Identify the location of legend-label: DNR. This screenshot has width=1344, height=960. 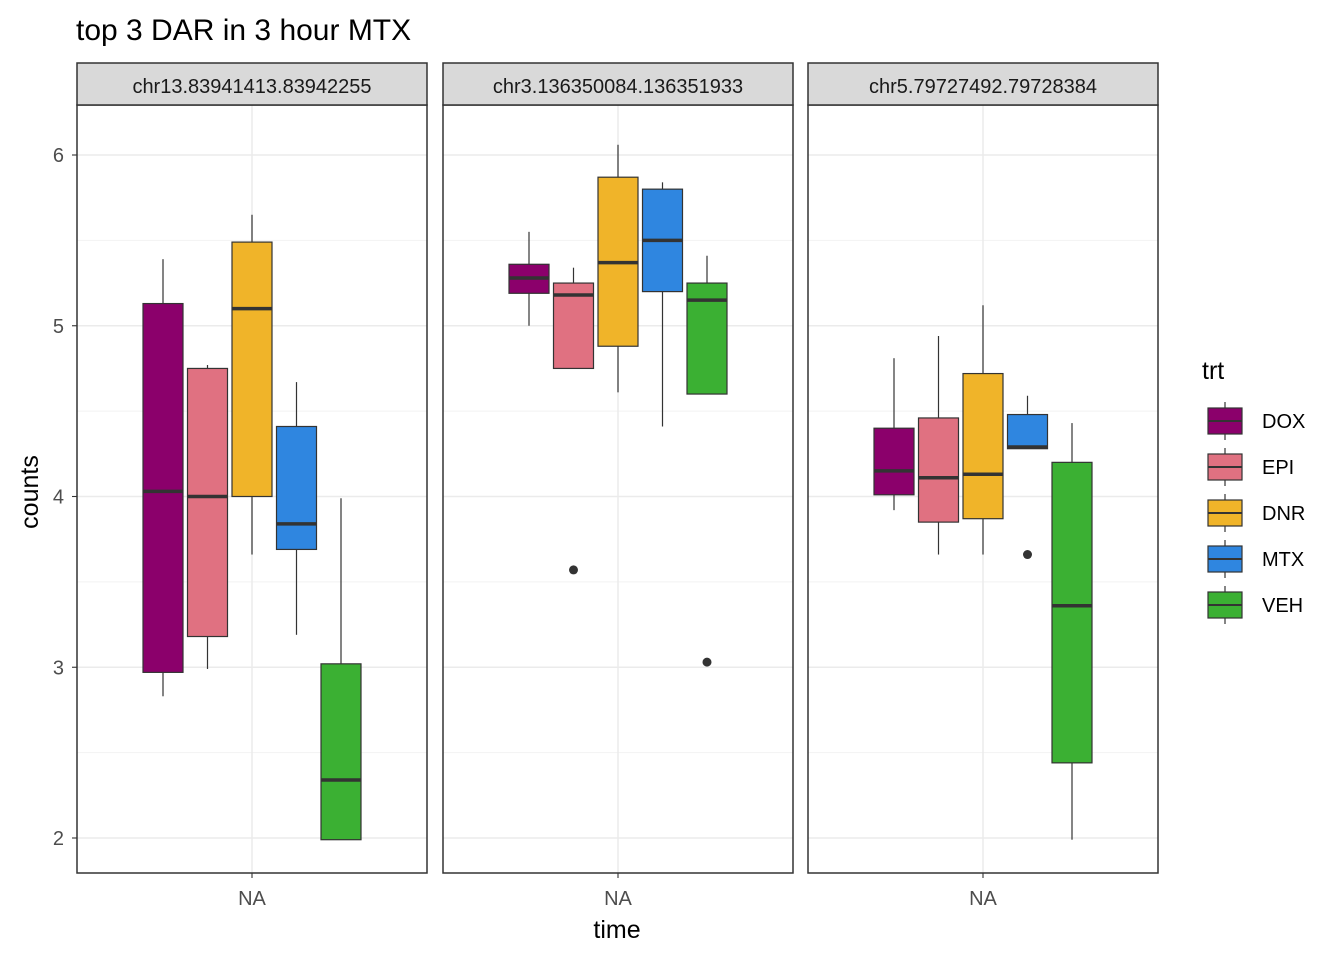
(1283, 514).